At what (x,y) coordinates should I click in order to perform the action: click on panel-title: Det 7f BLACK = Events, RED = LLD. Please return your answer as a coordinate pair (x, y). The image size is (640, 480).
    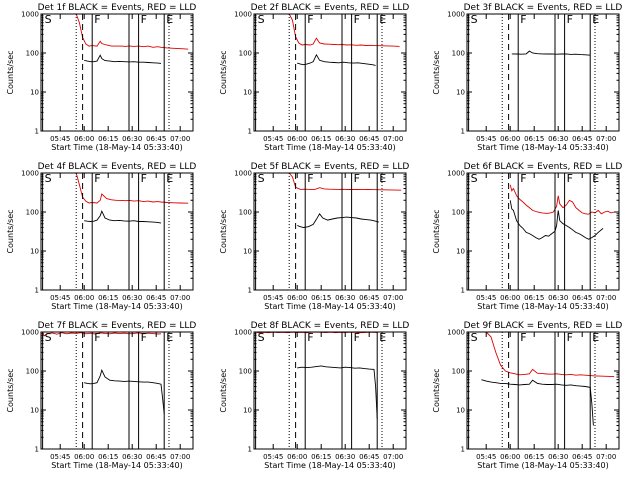
    Looking at the image, I should click on (117, 326).